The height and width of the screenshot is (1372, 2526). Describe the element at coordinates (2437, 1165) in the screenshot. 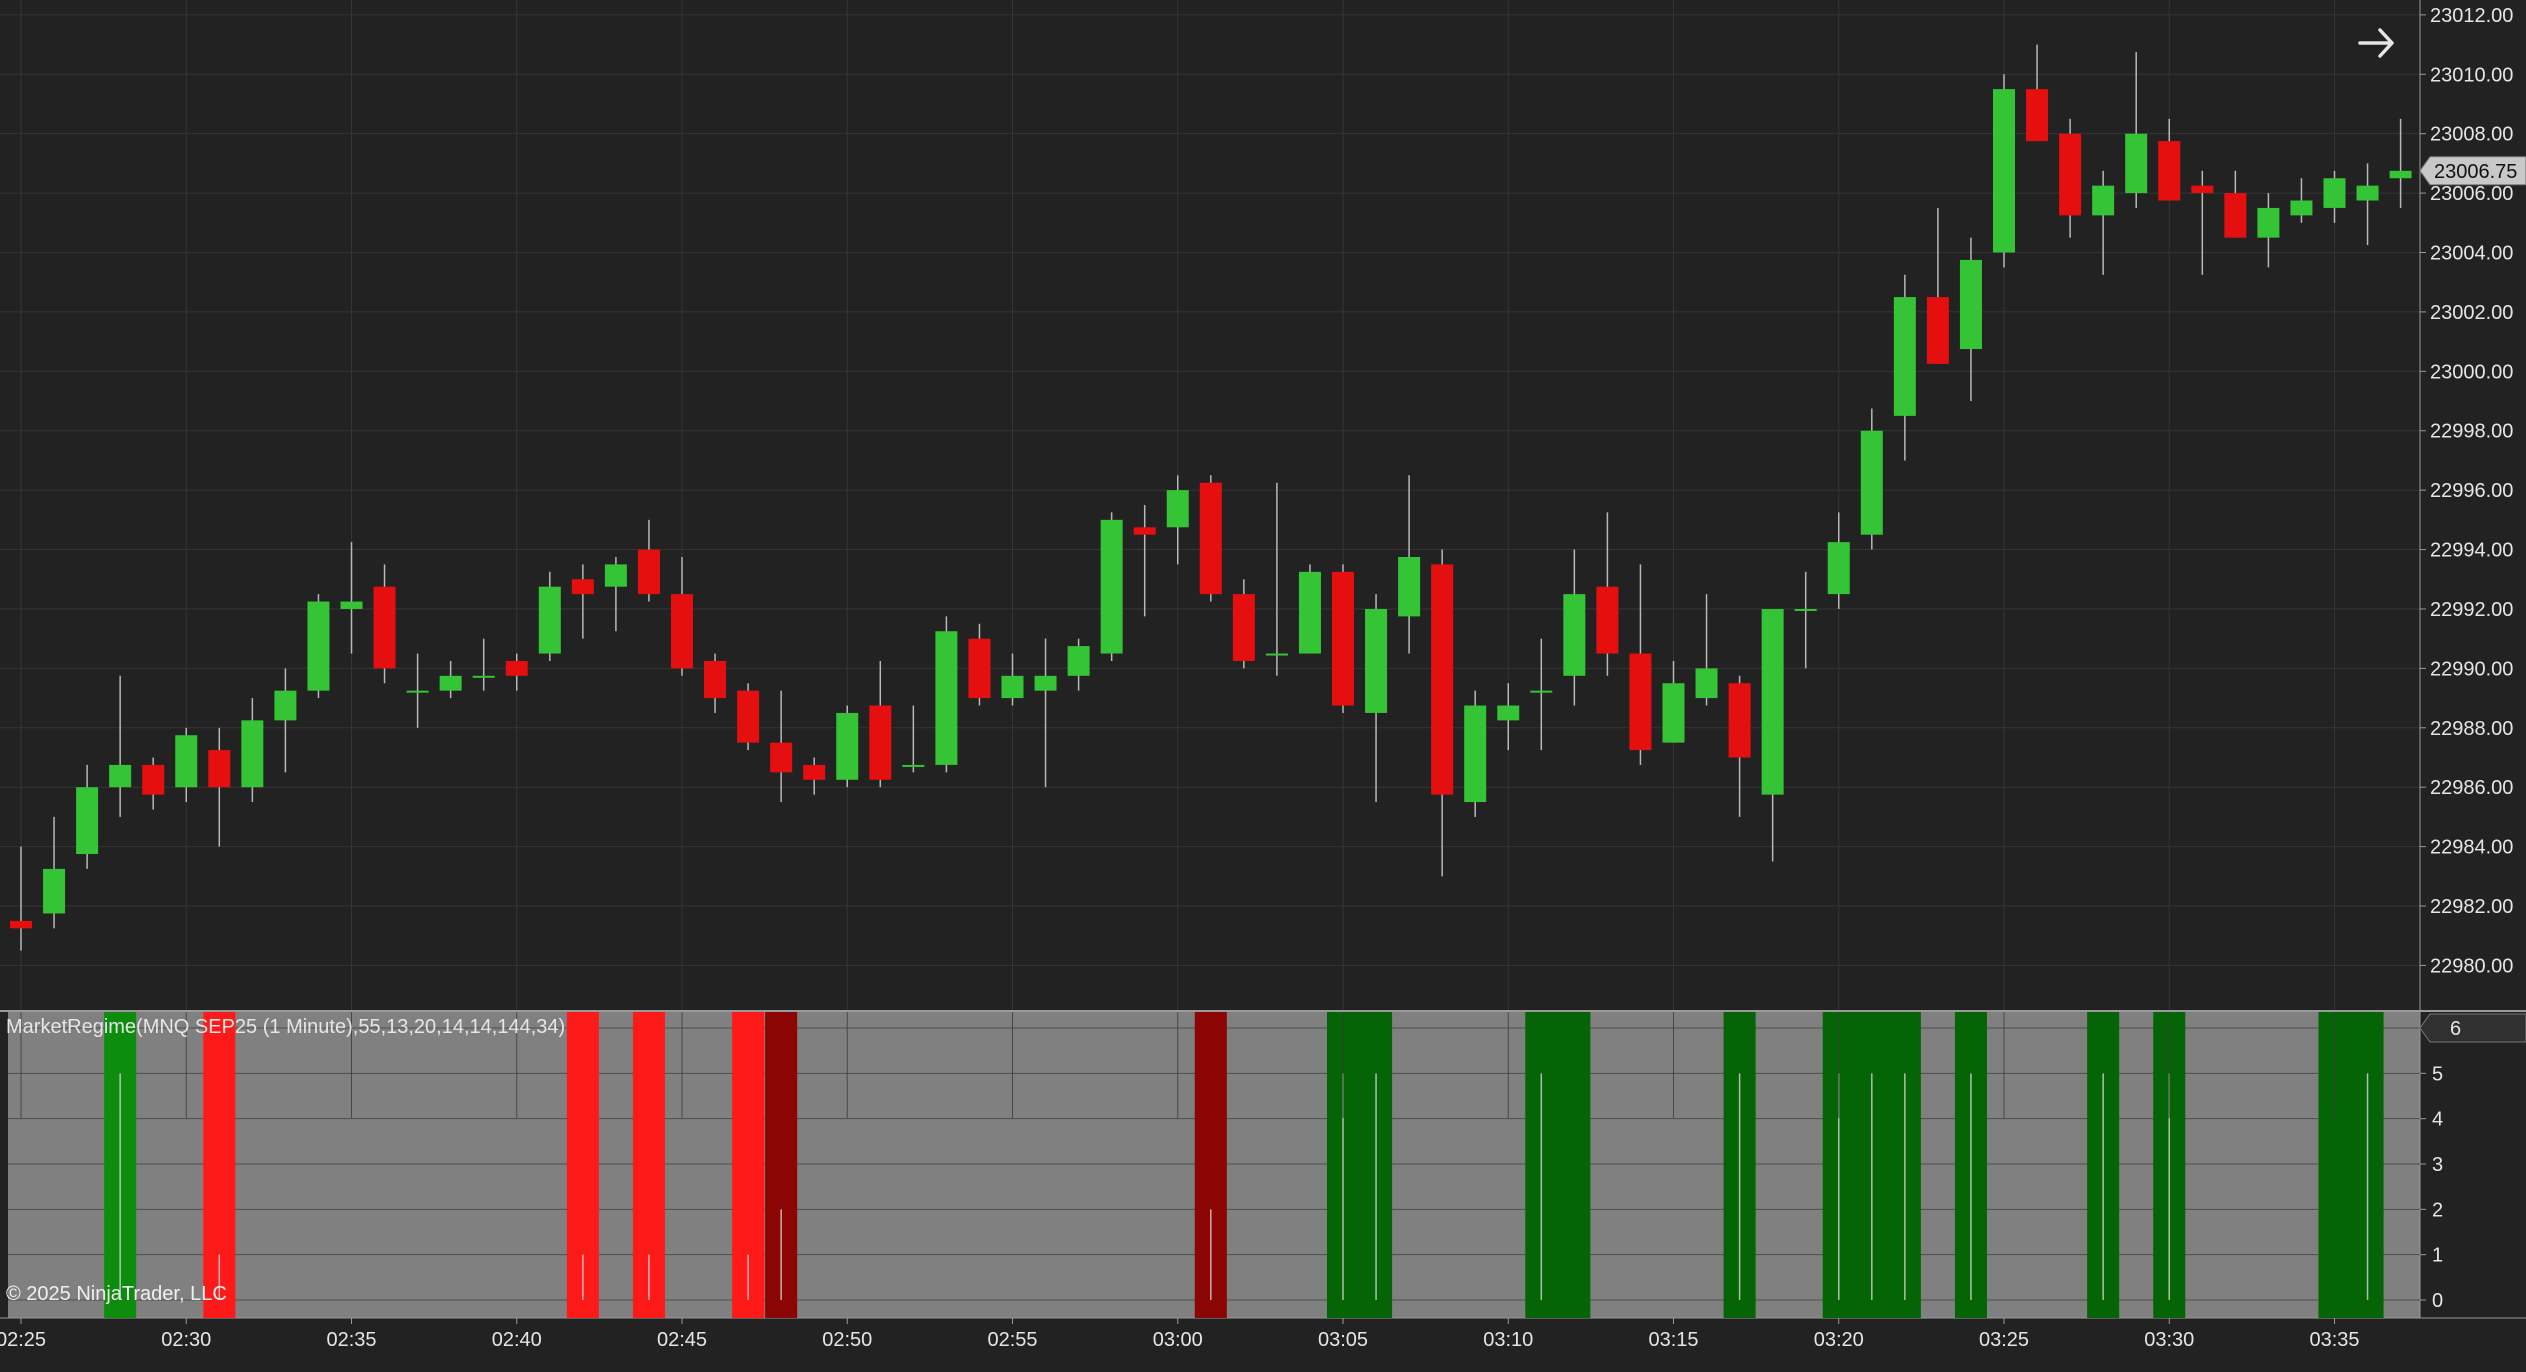

I see `indicator-tick-label: 3` at that location.